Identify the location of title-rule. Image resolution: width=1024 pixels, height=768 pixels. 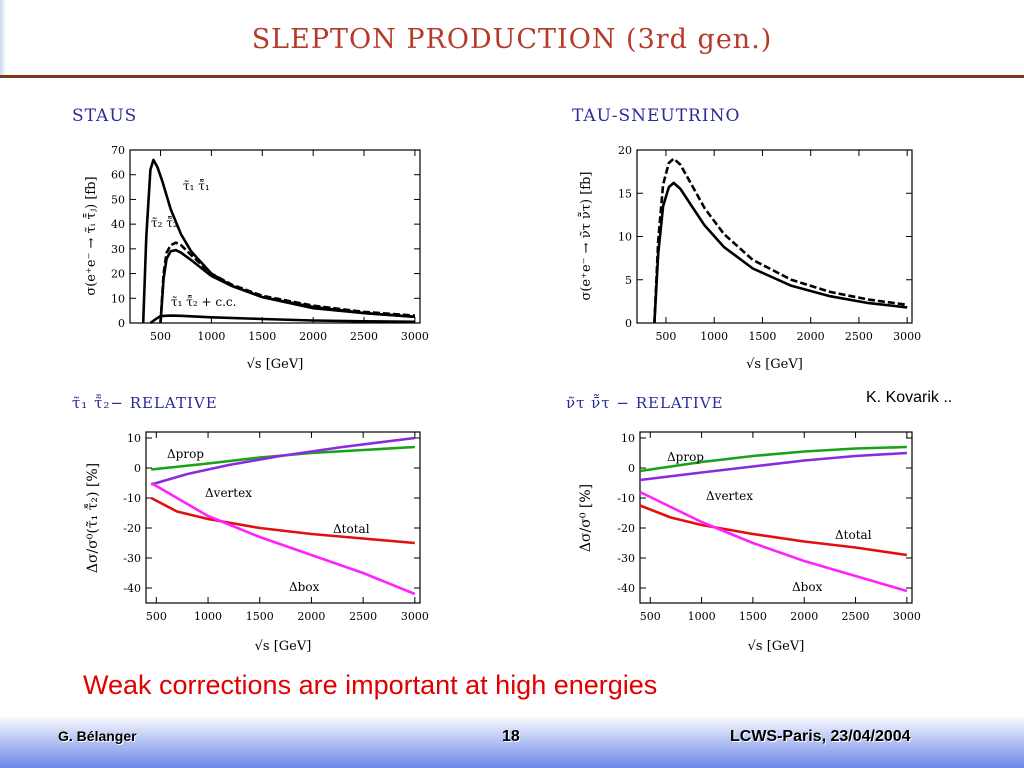
(512, 76).